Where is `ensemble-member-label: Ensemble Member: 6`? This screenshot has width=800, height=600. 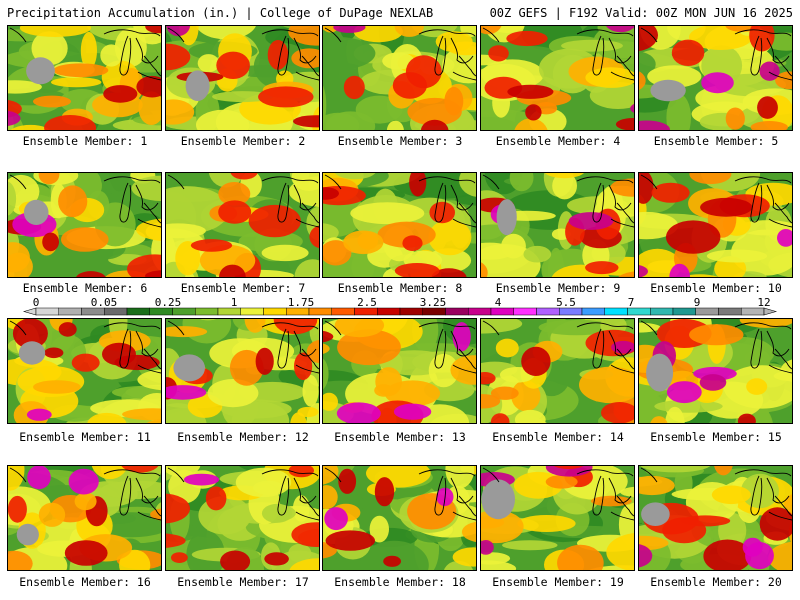
ensemble-member-label: Ensemble Member: 6 is located at coordinates (85, 288).